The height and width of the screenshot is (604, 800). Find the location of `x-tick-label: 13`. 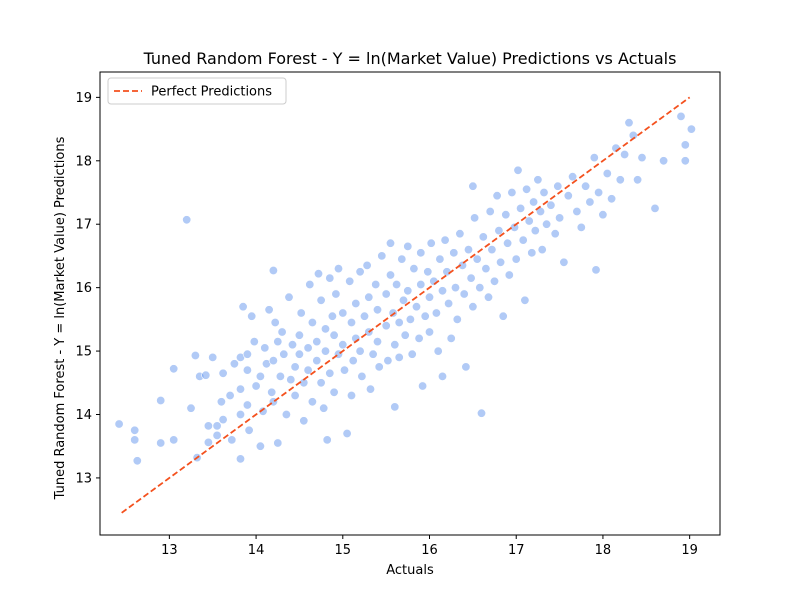

x-tick-label: 13 is located at coordinates (169, 550).